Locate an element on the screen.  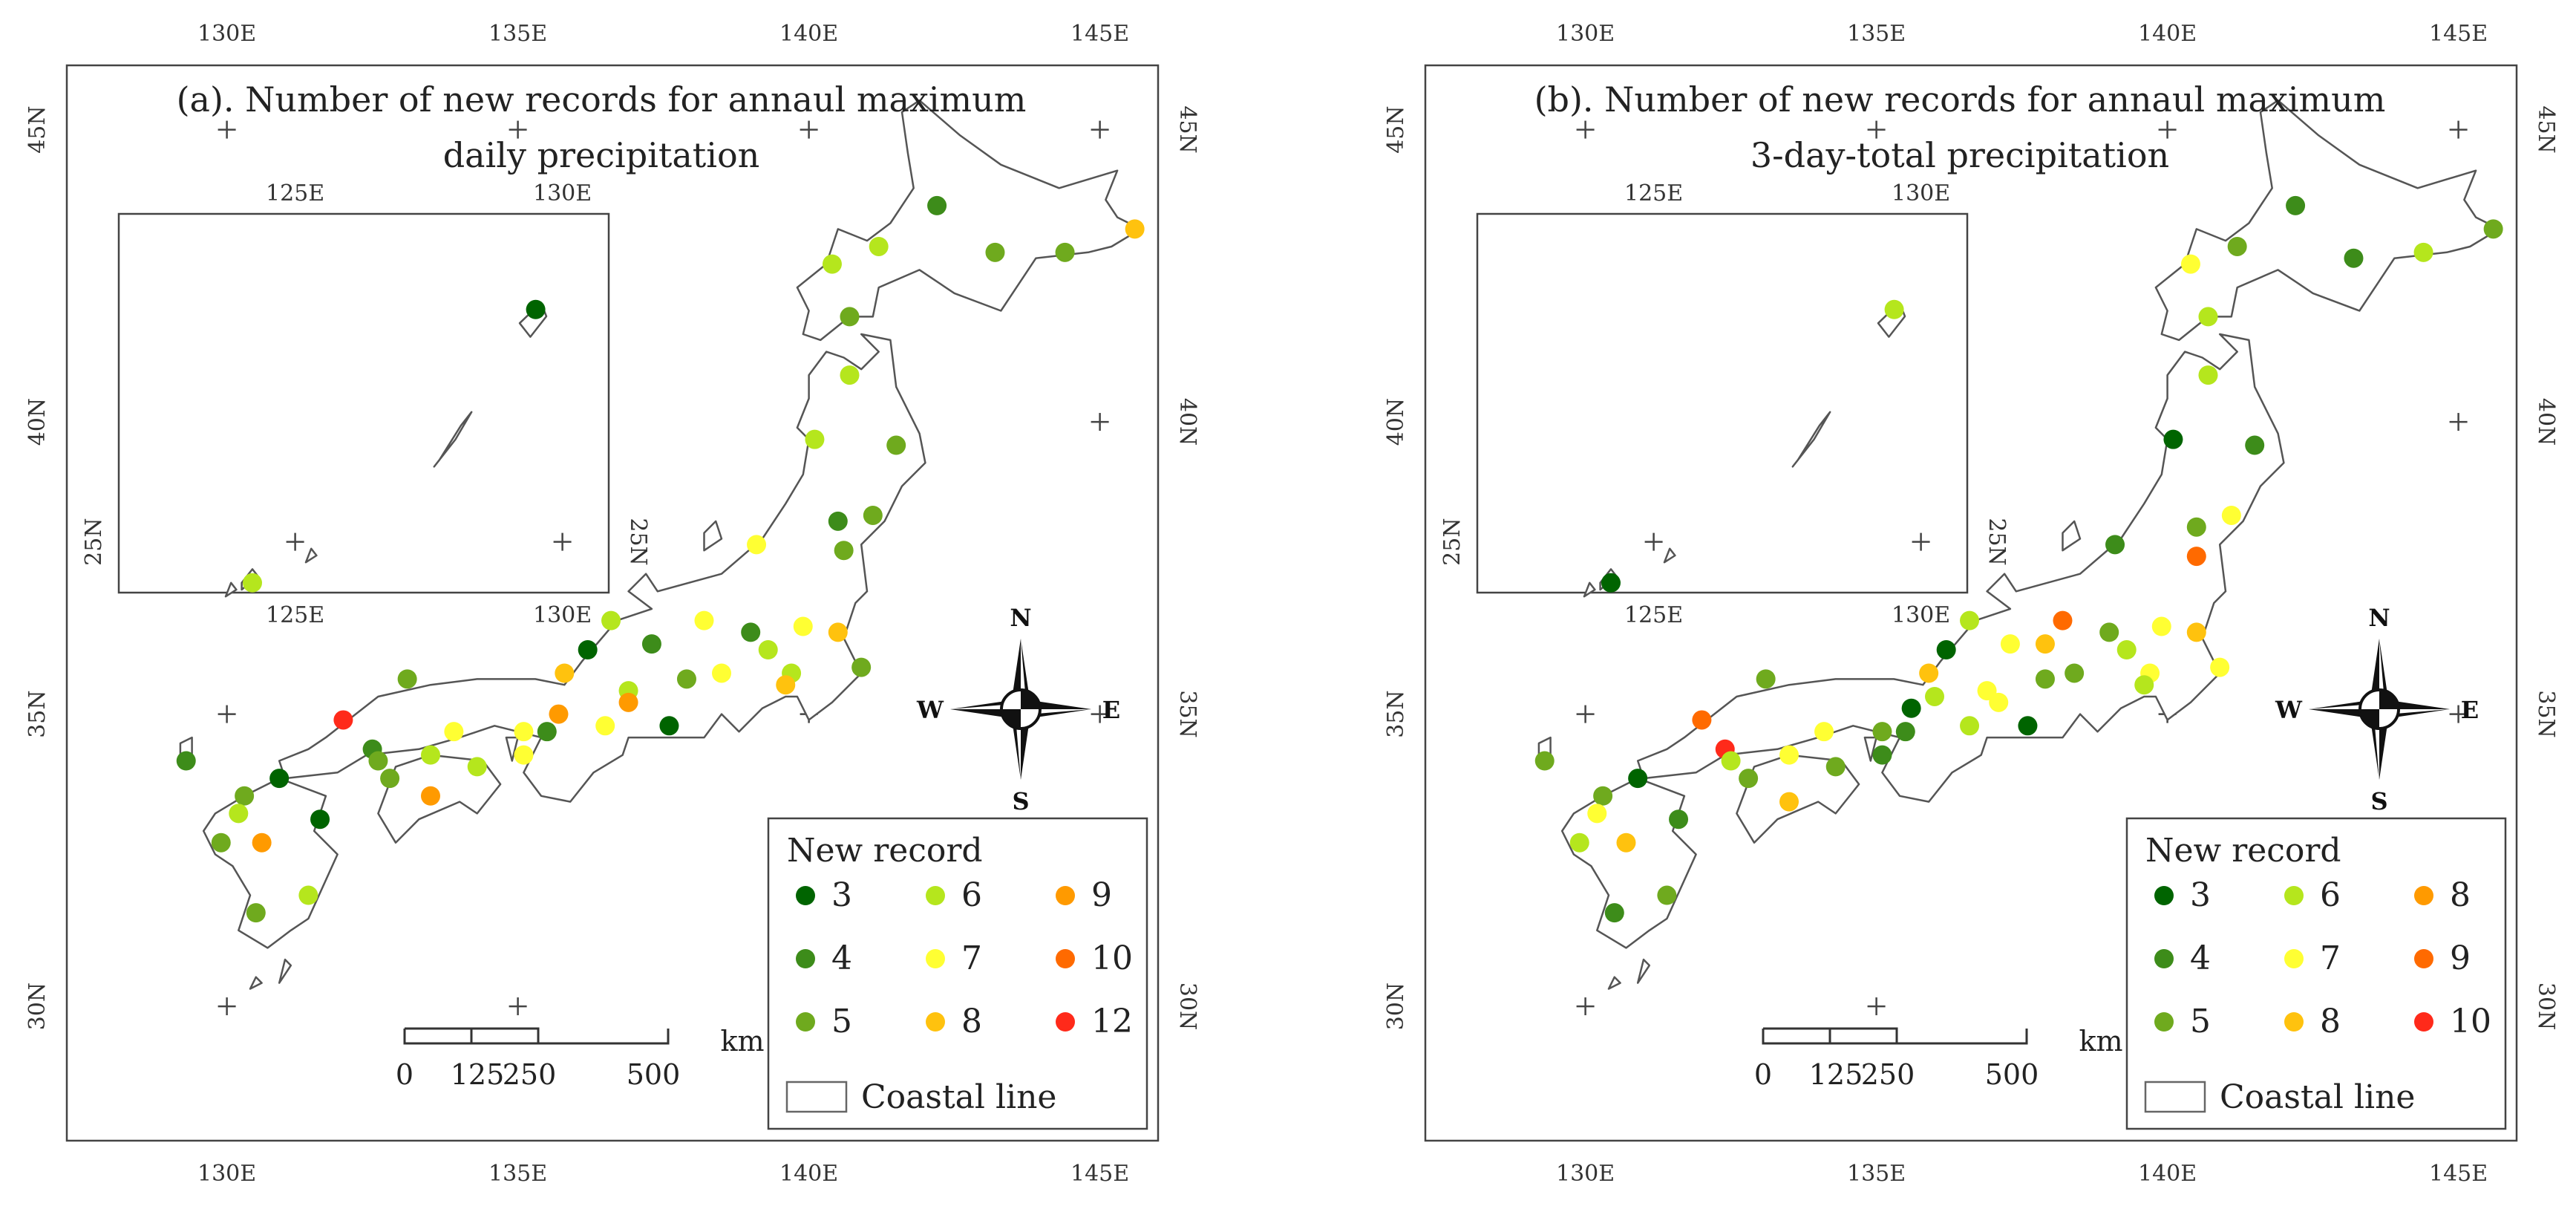
legend-label: 9 is located at coordinates (2460, 958).